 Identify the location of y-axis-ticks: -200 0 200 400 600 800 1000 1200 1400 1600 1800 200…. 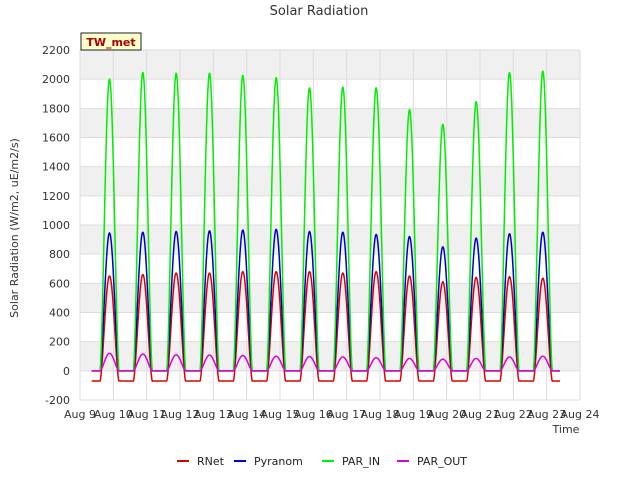
(56, 225).